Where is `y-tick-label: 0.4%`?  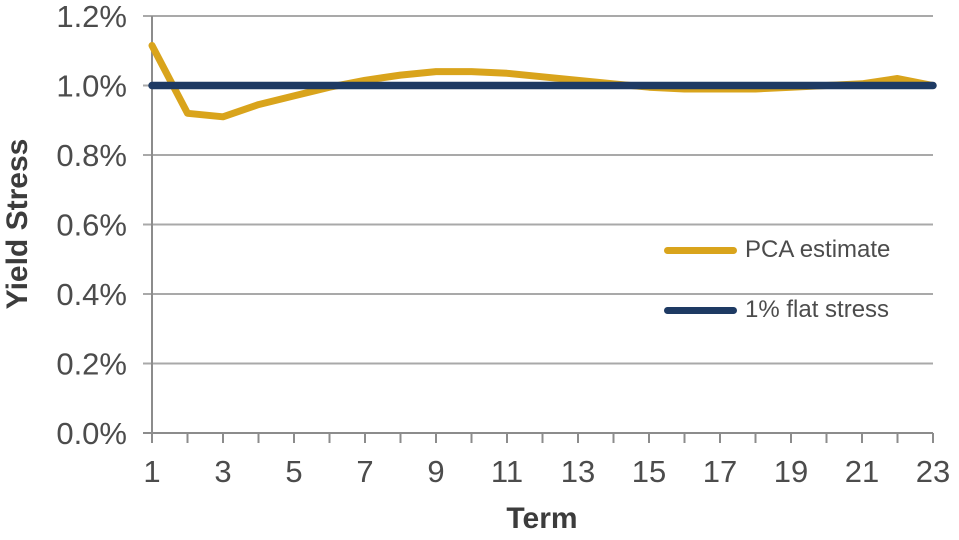 y-tick-label: 0.4% is located at coordinates (91, 294).